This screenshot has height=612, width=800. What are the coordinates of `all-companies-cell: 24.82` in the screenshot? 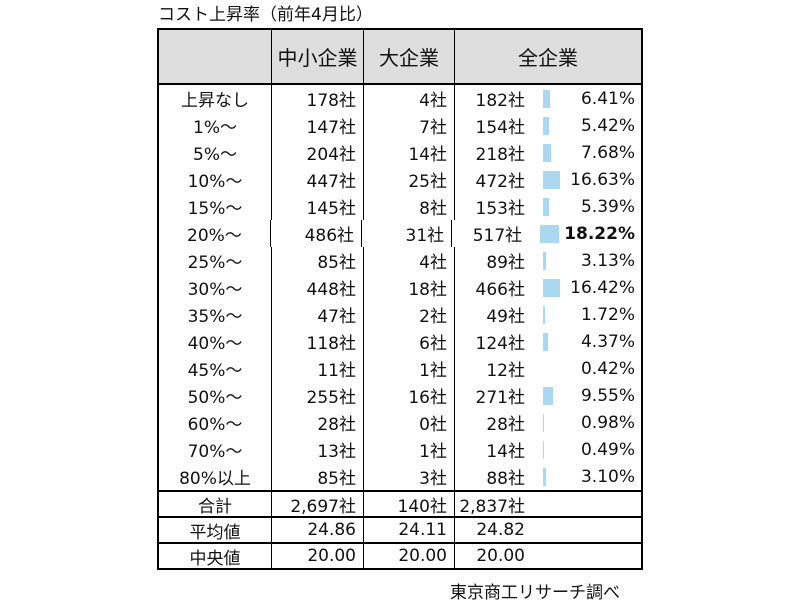 It's located at (548, 530).